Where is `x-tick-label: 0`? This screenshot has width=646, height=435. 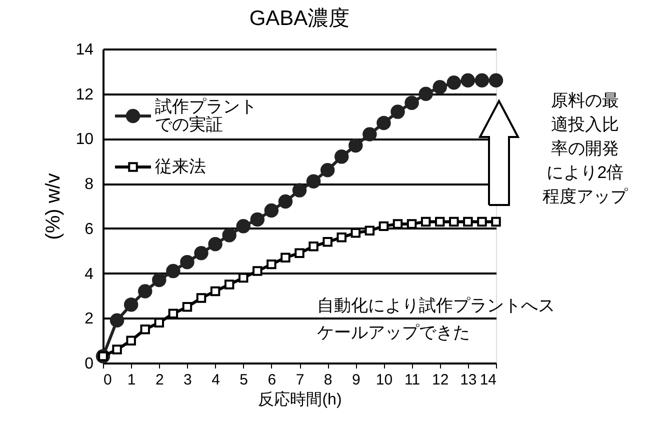
x-tick-label: 0 is located at coordinates (108, 380).